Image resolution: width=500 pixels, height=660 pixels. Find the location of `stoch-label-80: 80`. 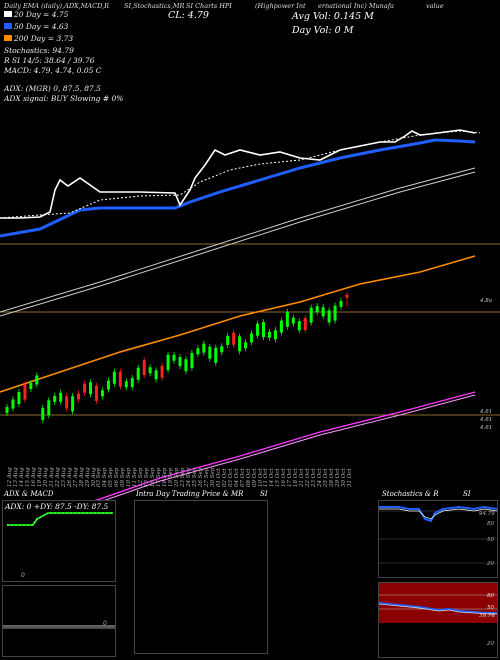

stoch-label-80: 80 is located at coordinates (490, 524).